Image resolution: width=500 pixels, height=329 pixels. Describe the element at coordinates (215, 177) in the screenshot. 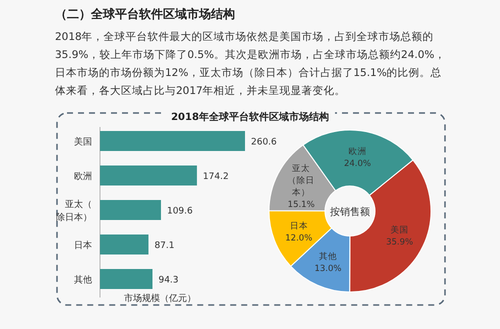

I see `data-label: 174.2` at that location.